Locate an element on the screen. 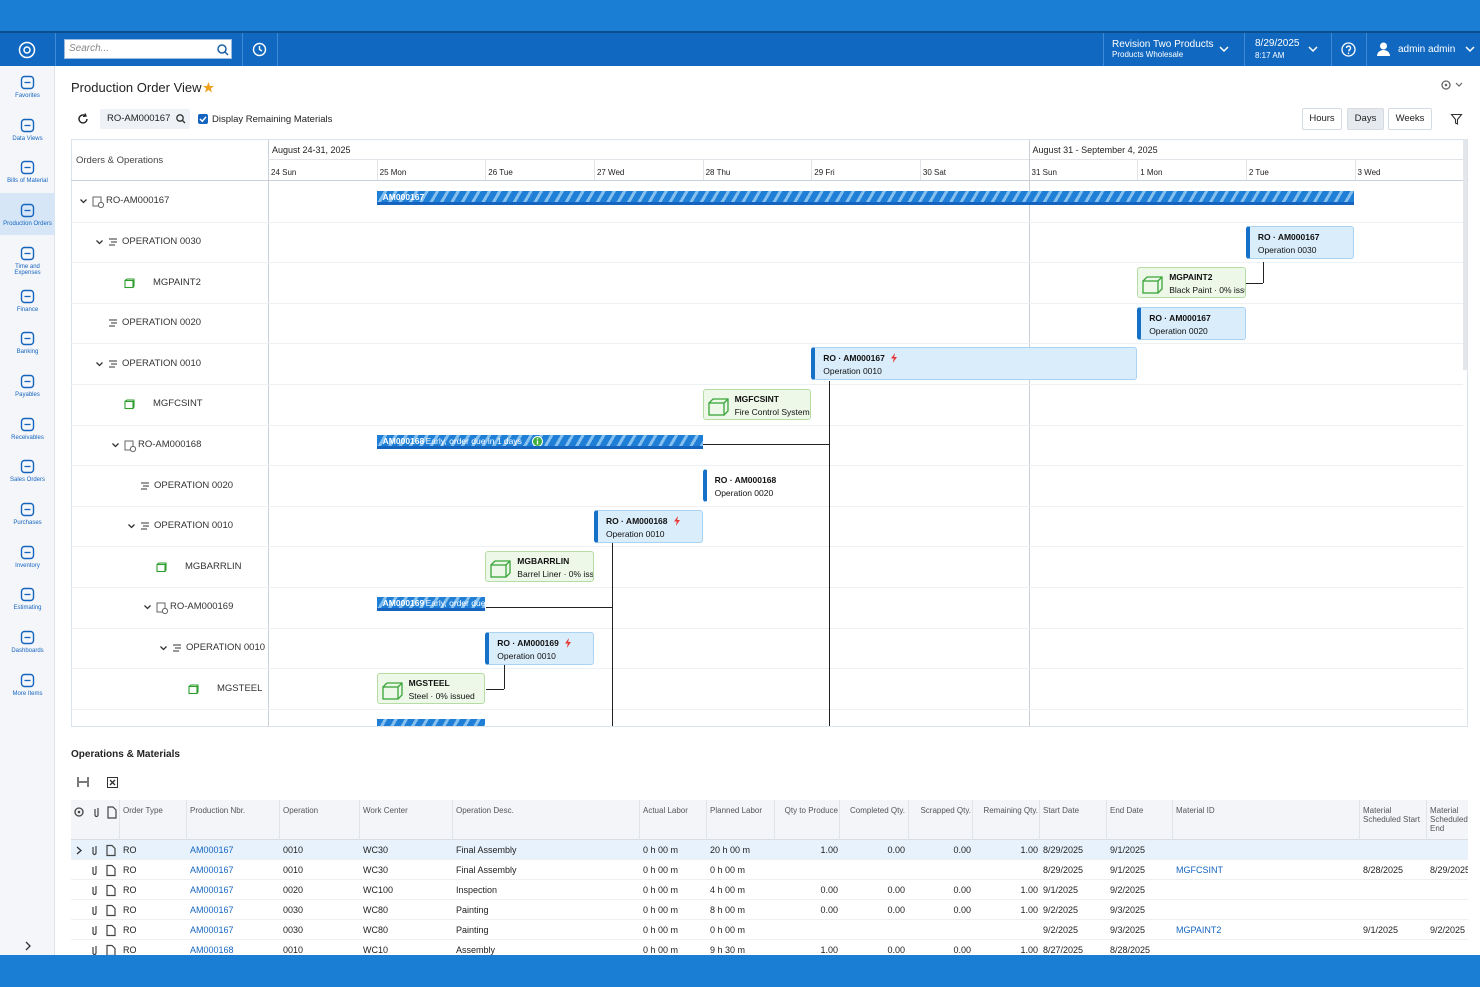 This screenshot has height=987, width=1480. tree-label: MGFCSINT is located at coordinates (178, 404).